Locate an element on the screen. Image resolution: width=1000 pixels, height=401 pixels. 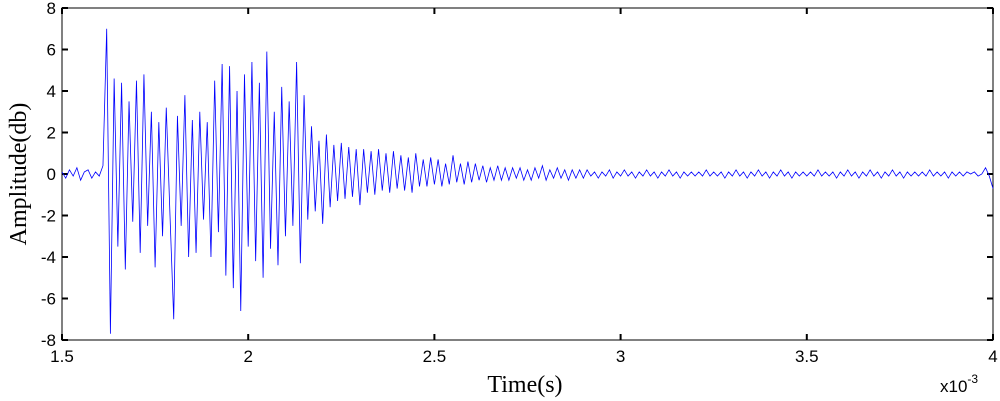
y-tick-label: 8 is located at coordinates (51, 9).